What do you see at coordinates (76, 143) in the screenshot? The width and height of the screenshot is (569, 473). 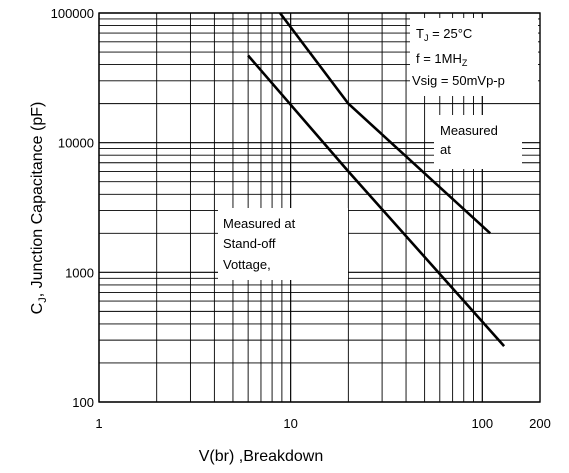 I see `y-tick-label: 10000` at bounding box center [76, 143].